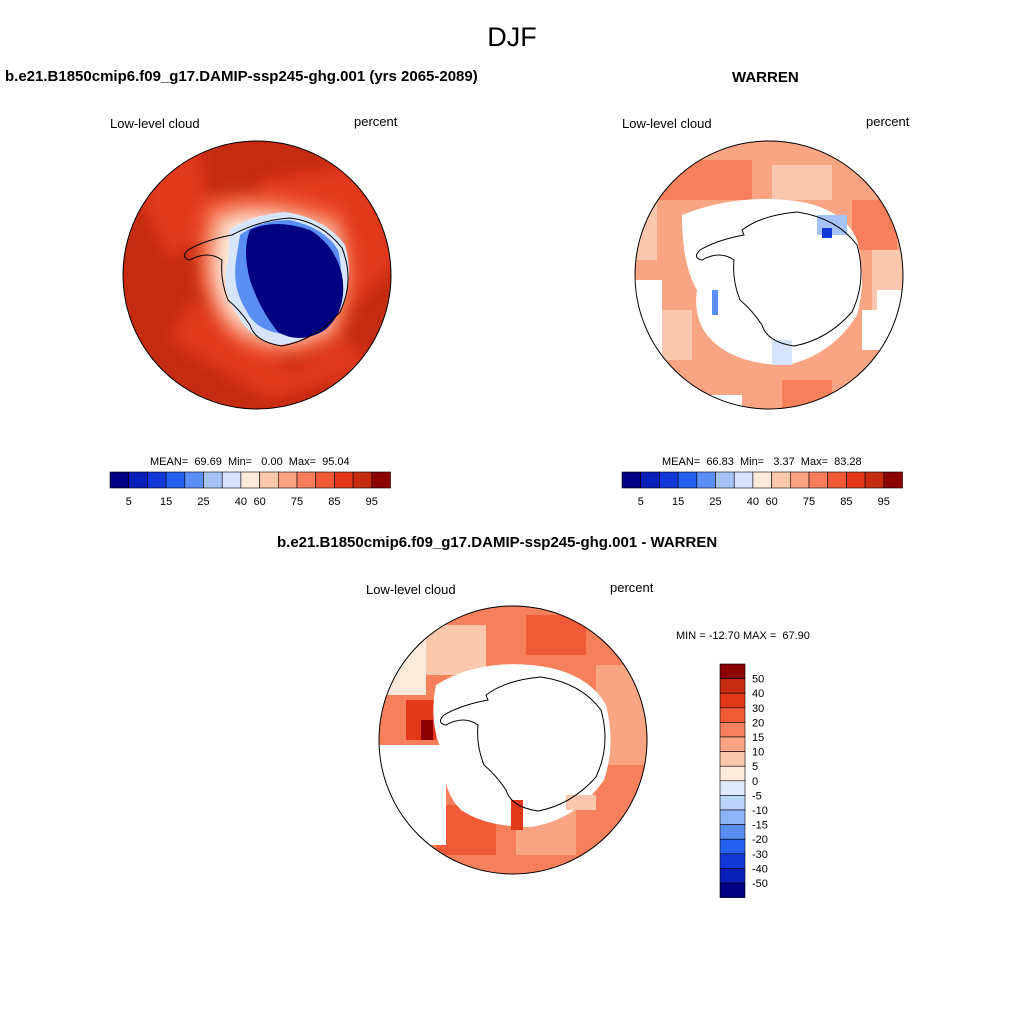  What do you see at coordinates (760, 869) in the screenshot?
I see `diff-colorbar-label: -40` at bounding box center [760, 869].